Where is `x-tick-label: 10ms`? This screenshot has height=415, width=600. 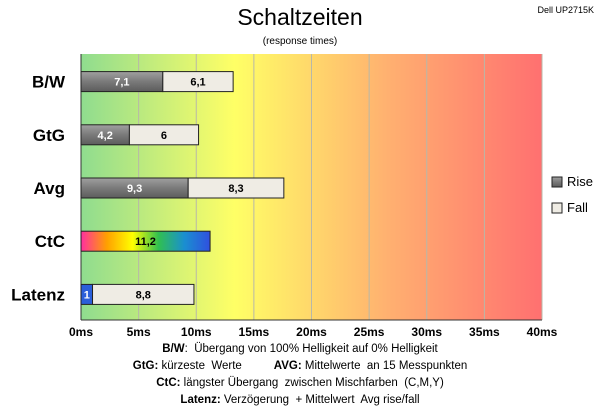
x-tick-label: 10ms is located at coordinates (196, 332).